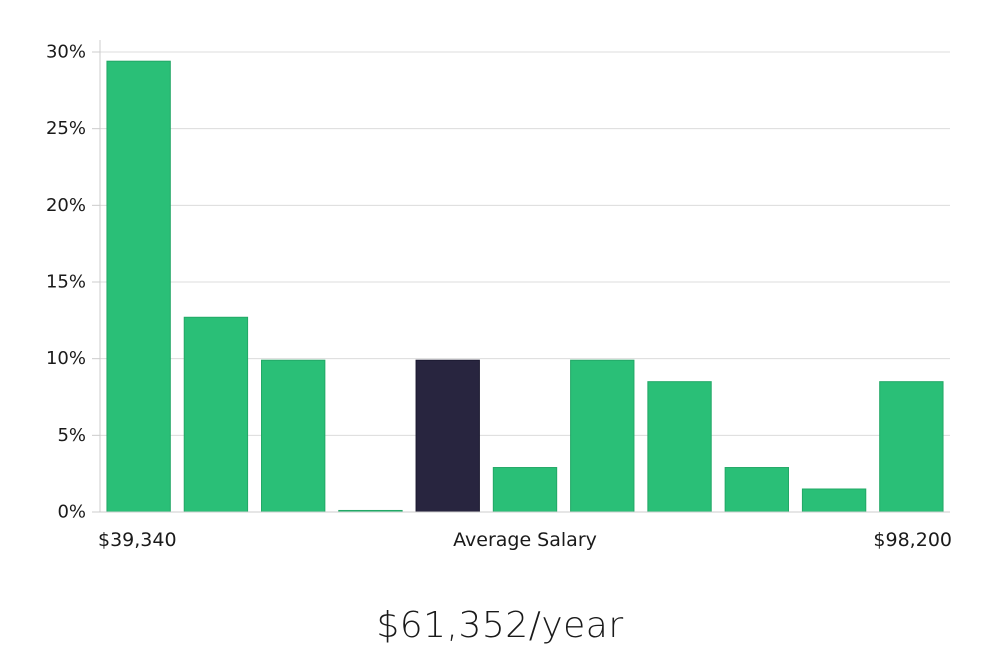 This screenshot has height=660, width=1000. I want to click on y-tick-label: 30%, so click(66, 52).